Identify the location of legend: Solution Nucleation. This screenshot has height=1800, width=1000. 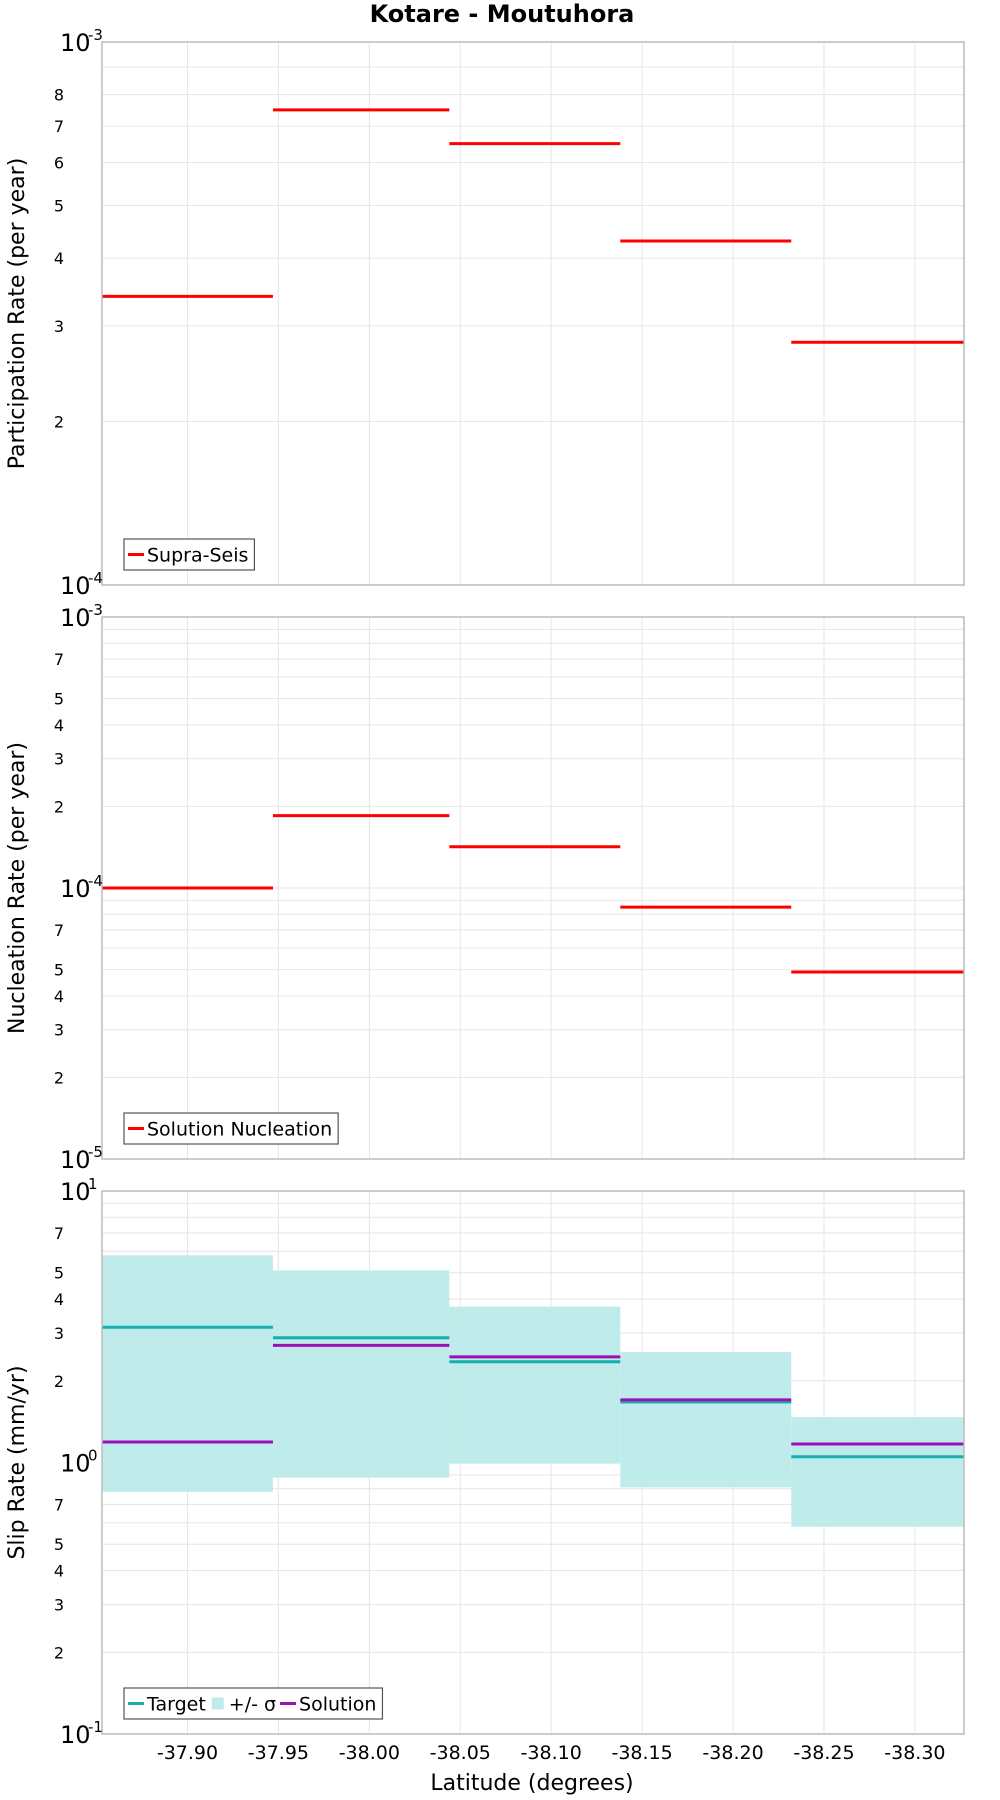
(231, 1128).